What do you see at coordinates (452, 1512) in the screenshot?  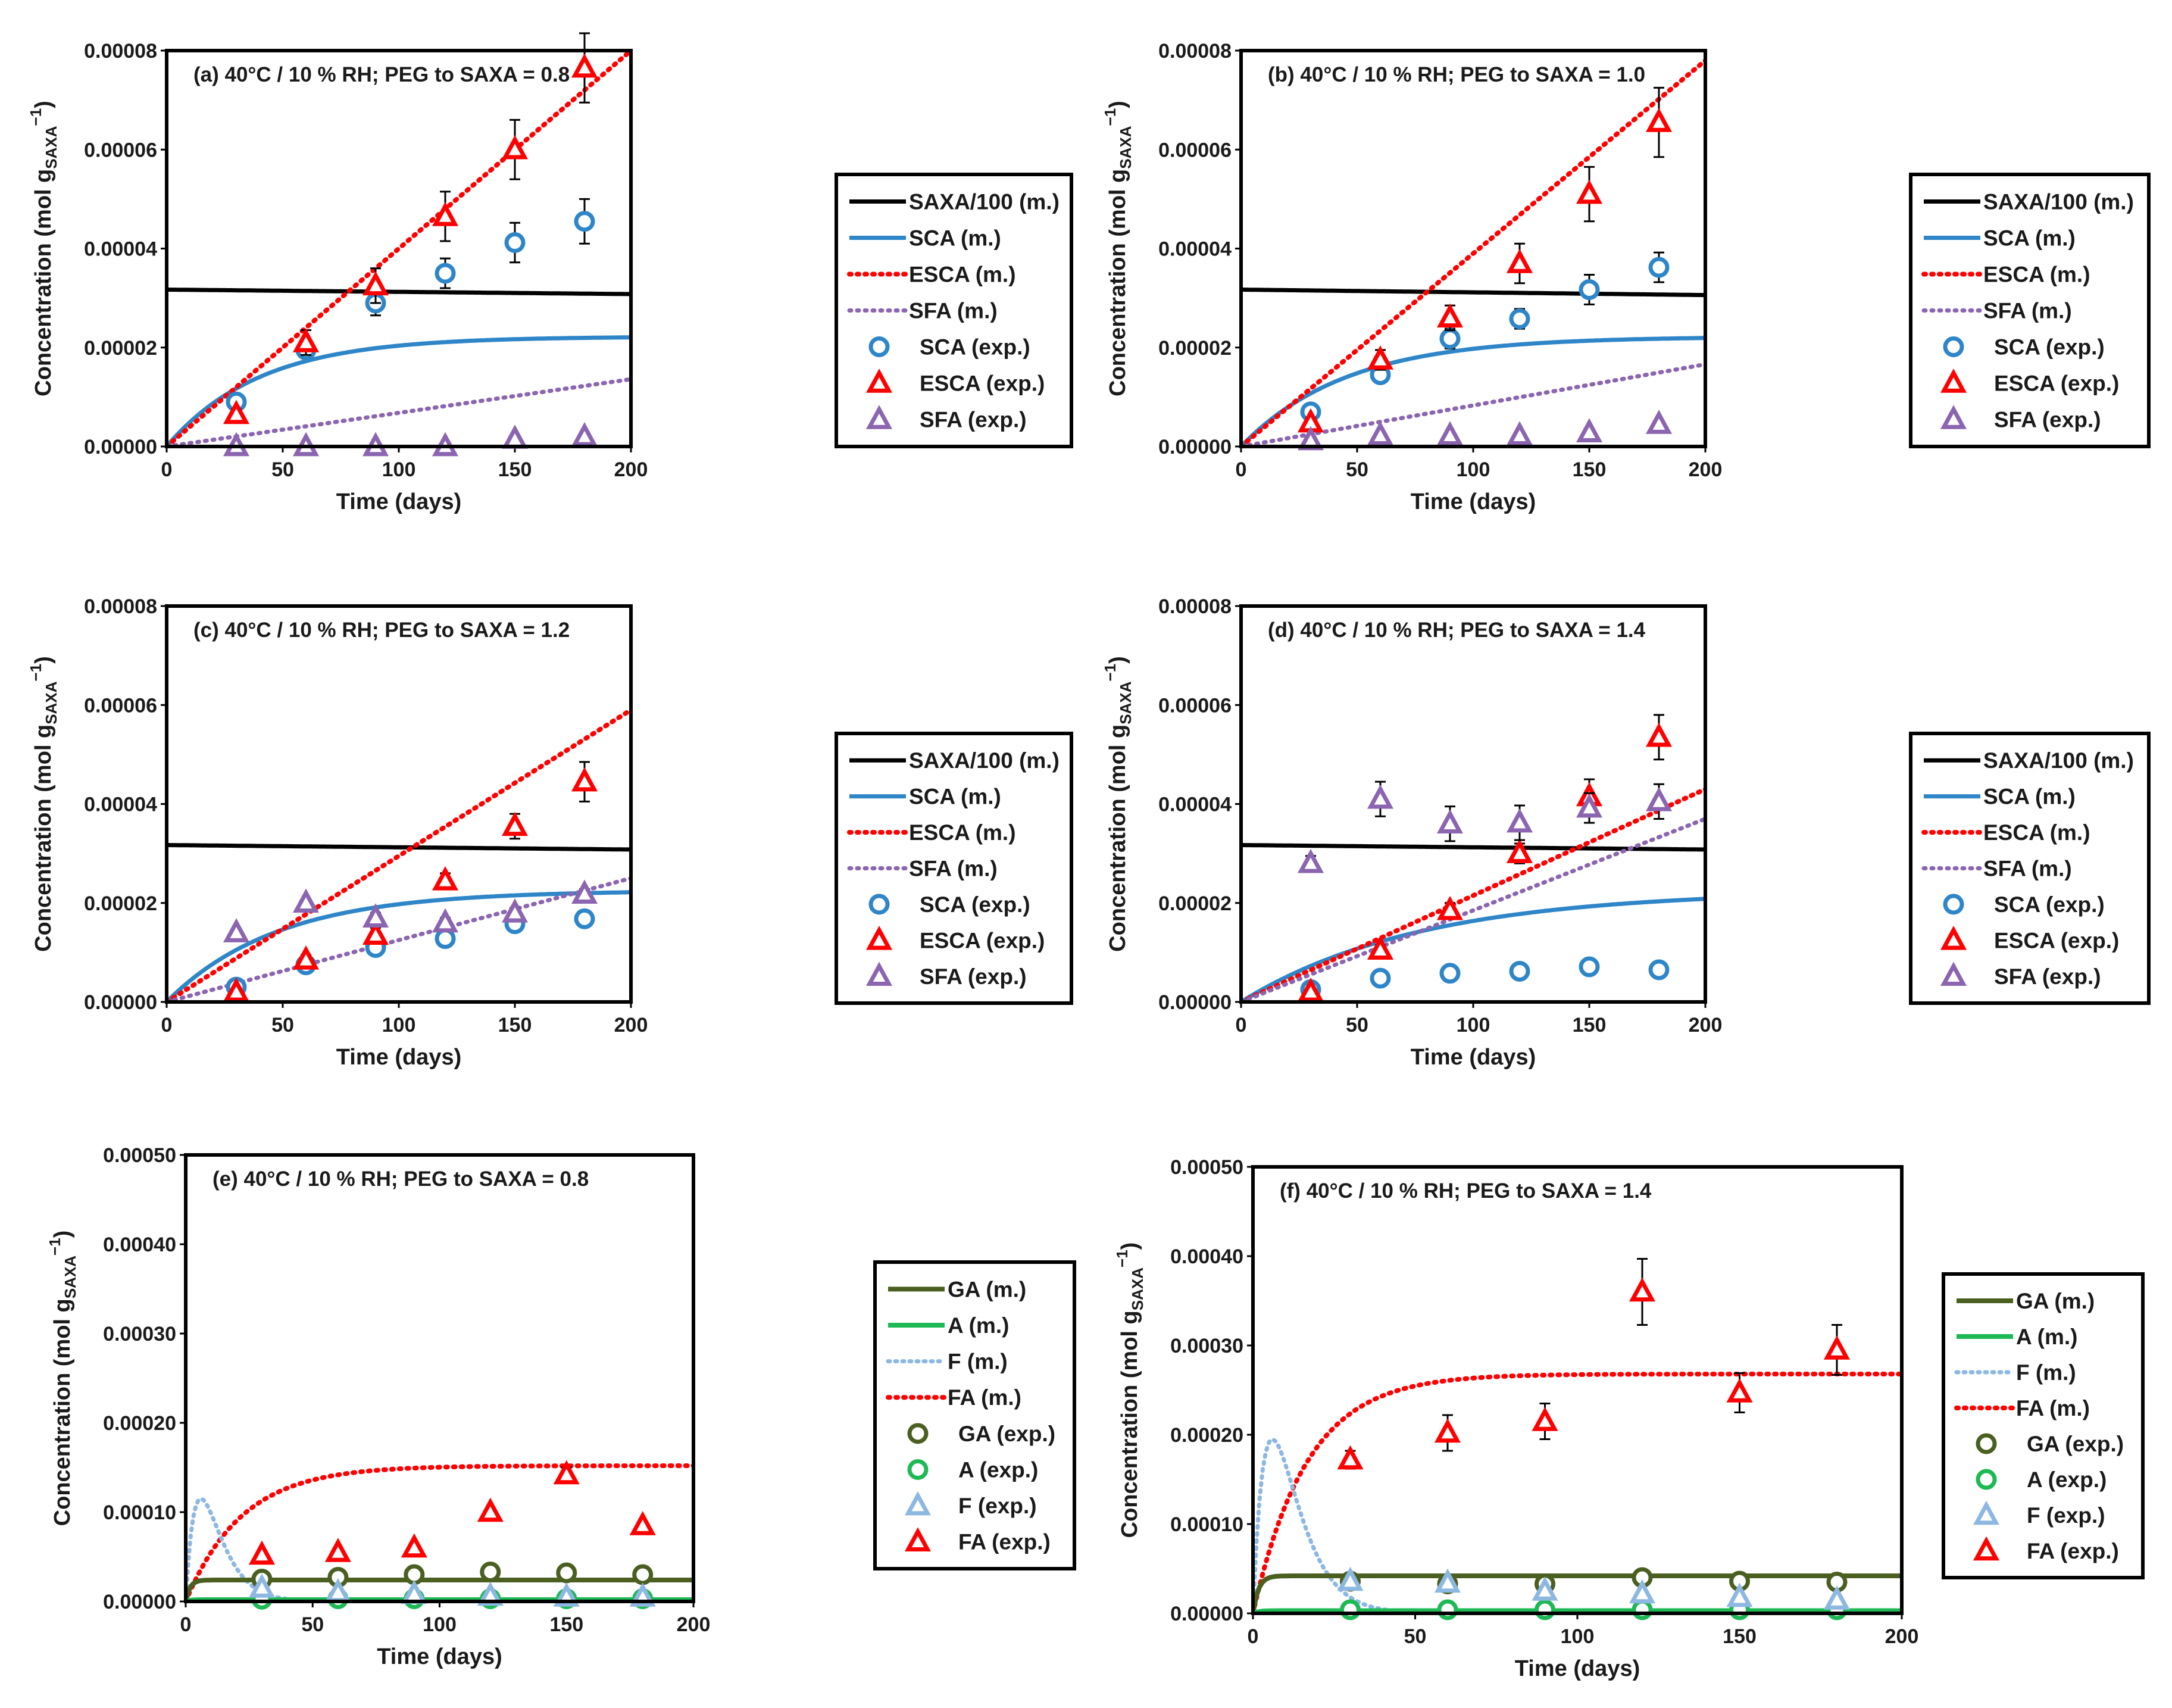 I see `series-fa-exp` at bounding box center [452, 1512].